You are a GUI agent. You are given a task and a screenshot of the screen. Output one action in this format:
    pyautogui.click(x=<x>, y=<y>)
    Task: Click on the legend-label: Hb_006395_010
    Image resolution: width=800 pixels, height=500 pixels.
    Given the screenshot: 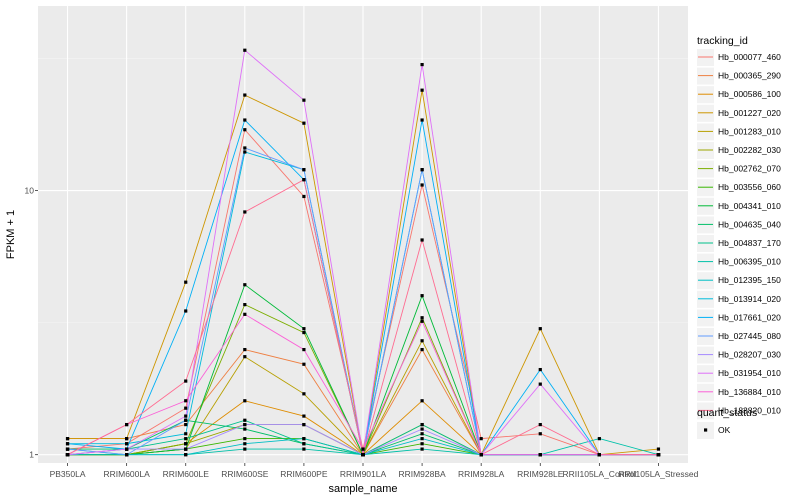 What is the action you would take?
    pyautogui.click(x=749, y=262)
    